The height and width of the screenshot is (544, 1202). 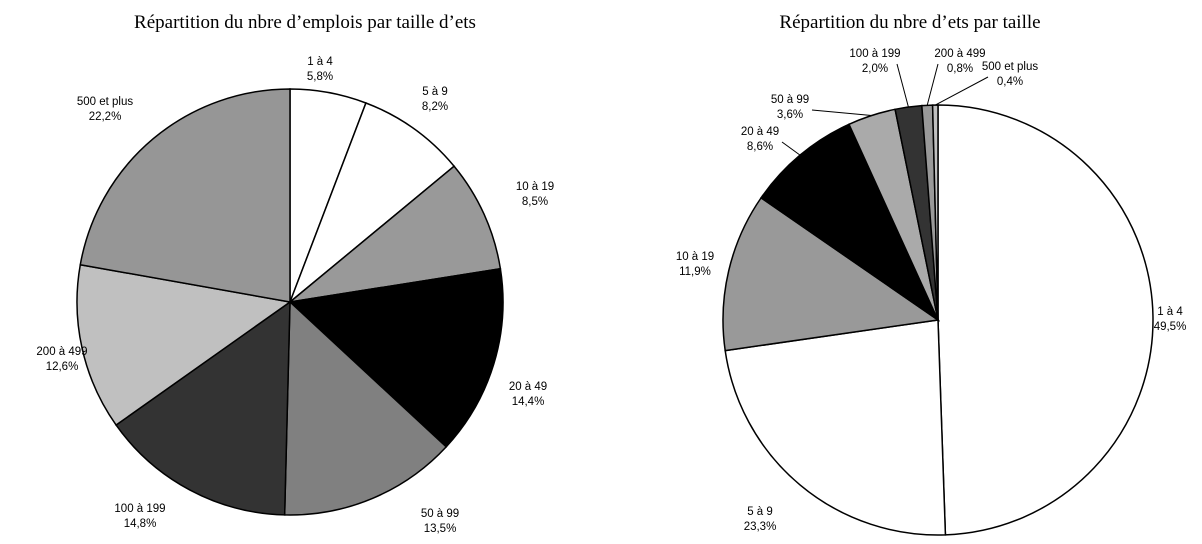 What do you see at coordinates (140, 524) in the screenshot?
I see `slice-value-label: 14,8%` at bounding box center [140, 524].